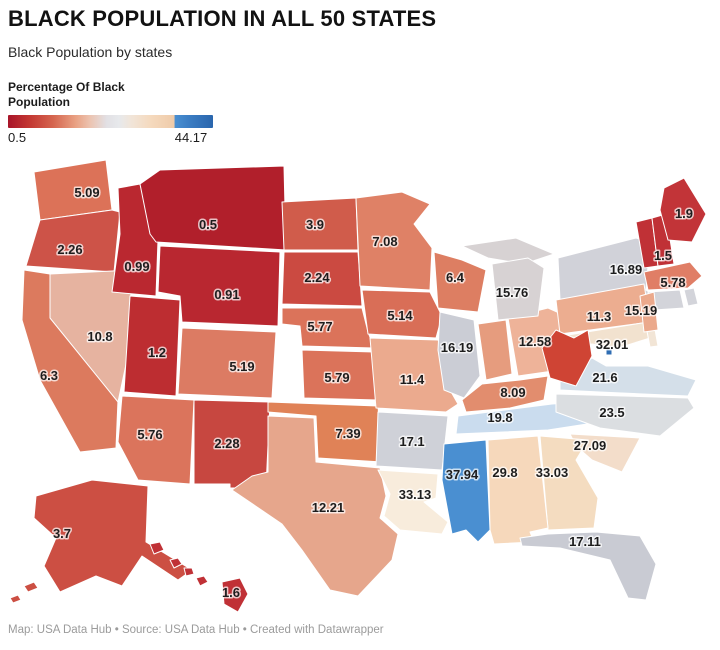  Describe the element at coordinates (457, 347) in the screenshot. I see `state-value-label-il: 16.19` at that location.